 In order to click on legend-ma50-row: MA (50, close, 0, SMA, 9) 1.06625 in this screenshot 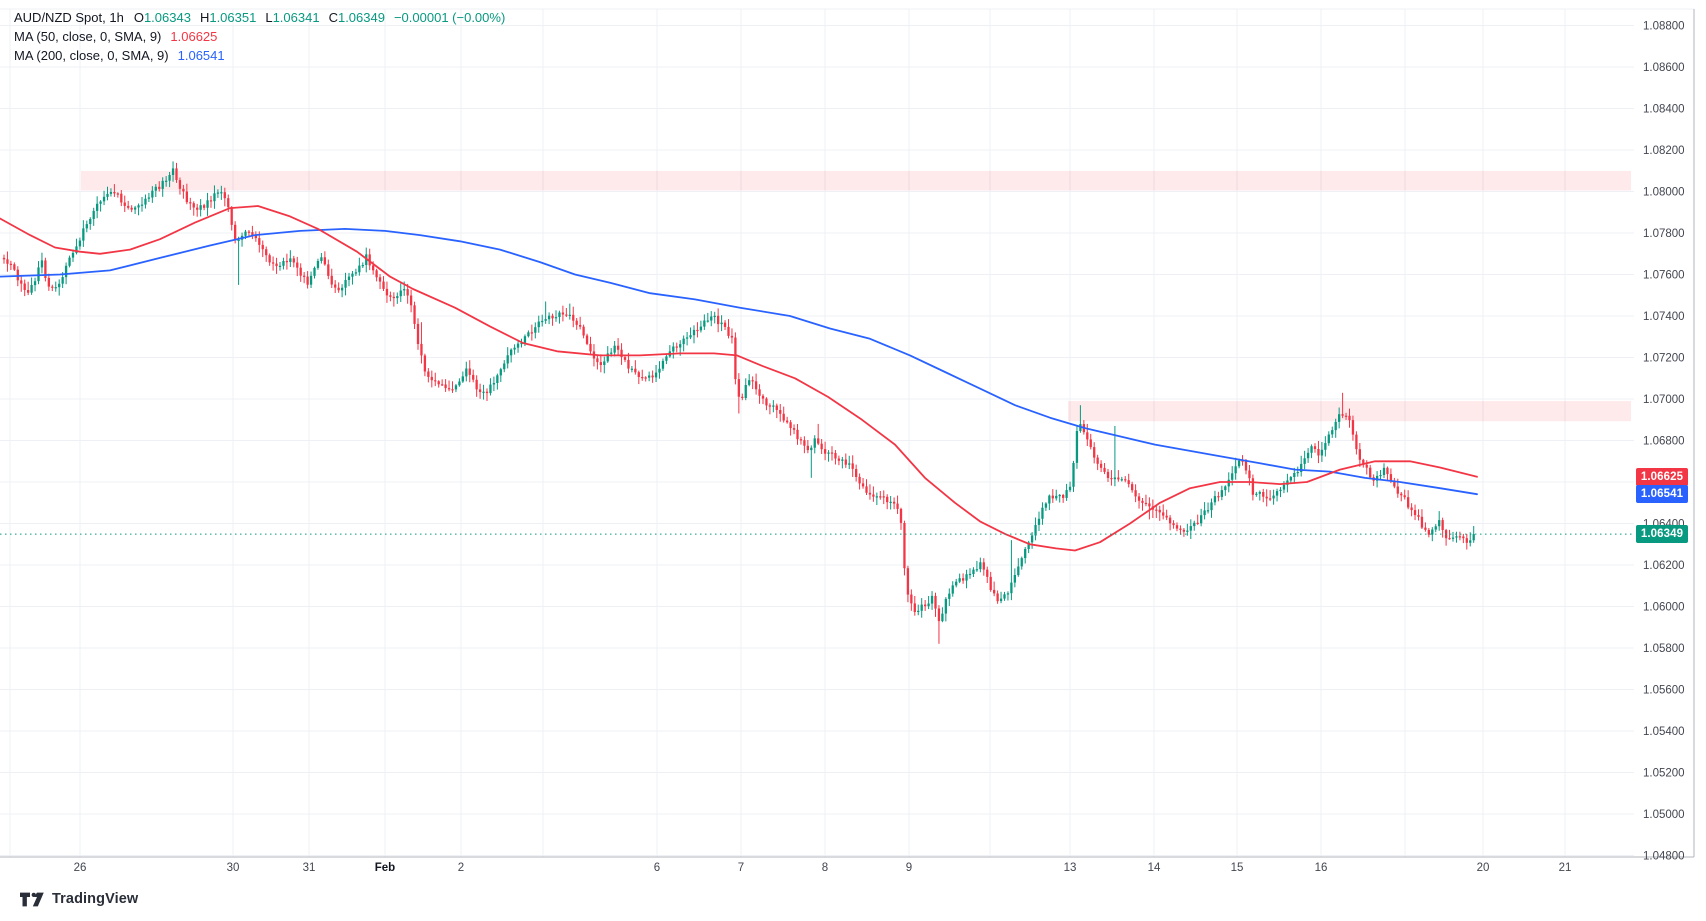, I will do `click(259, 36)`.